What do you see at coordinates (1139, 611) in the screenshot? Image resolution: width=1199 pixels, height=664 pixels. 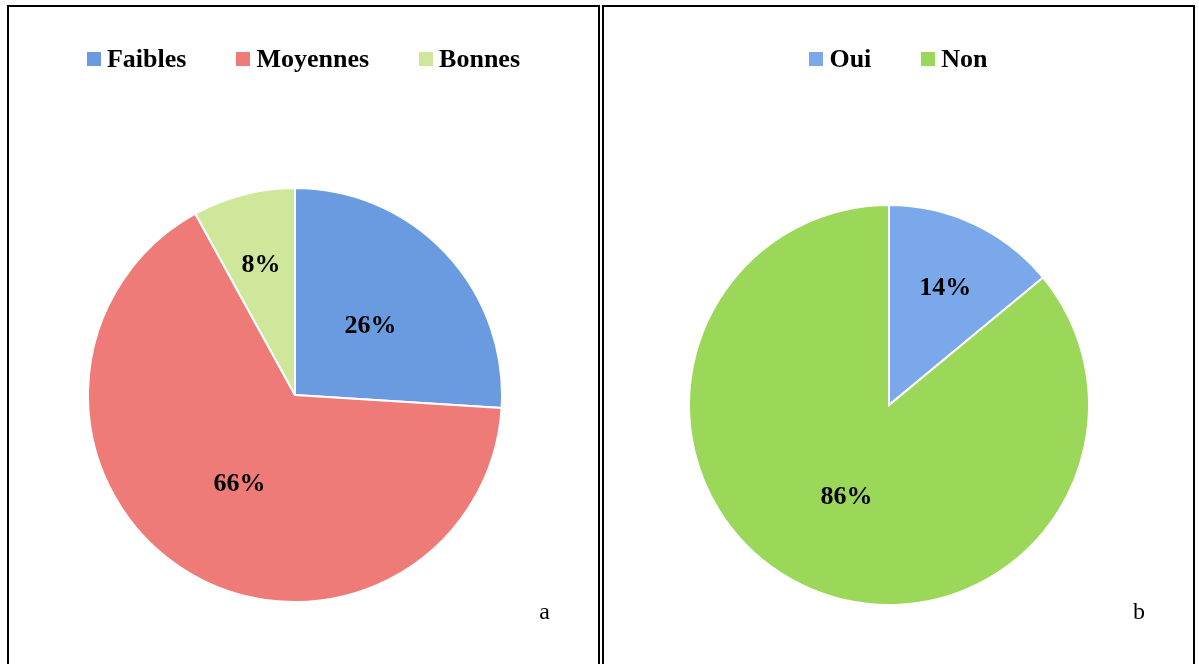 I see `text: b` at bounding box center [1139, 611].